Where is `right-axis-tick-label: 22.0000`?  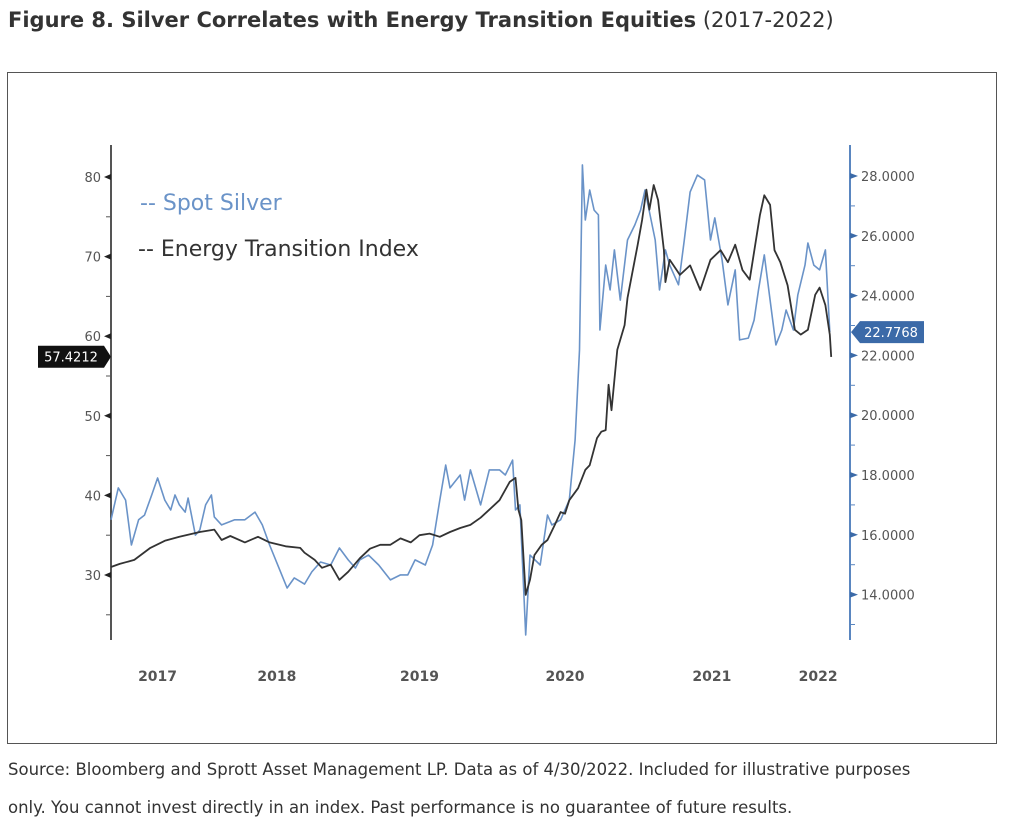 right-axis-tick-label: 22.0000 is located at coordinates (888, 356).